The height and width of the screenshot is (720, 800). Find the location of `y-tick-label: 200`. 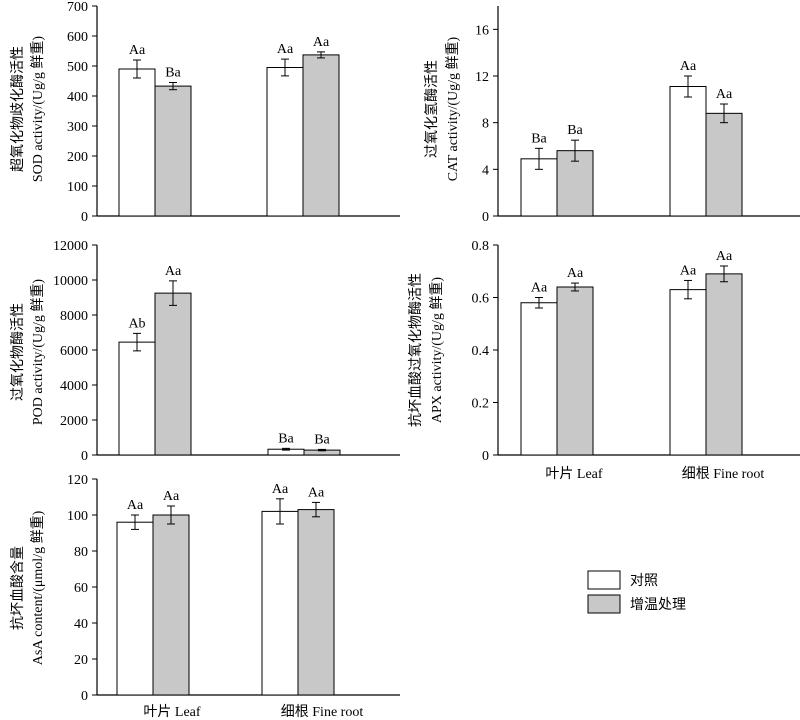

y-tick-label: 200 is located at coordinates (77, 157).